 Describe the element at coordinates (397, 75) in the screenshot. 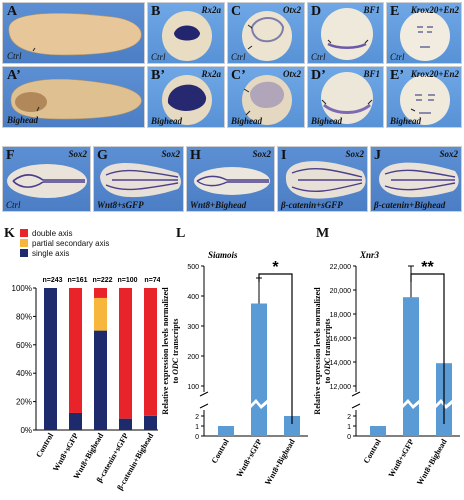

I see `panel-letter: E’` at that location.